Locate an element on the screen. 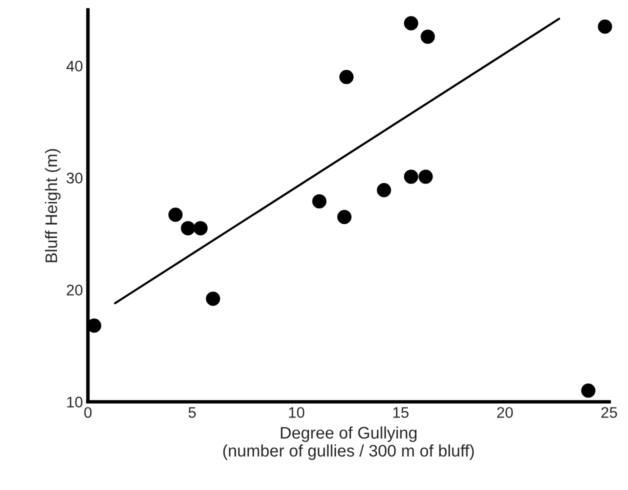 This screenshot has width=628, height=490. x-tick-label: 5 is located at coordinates (192, 412).